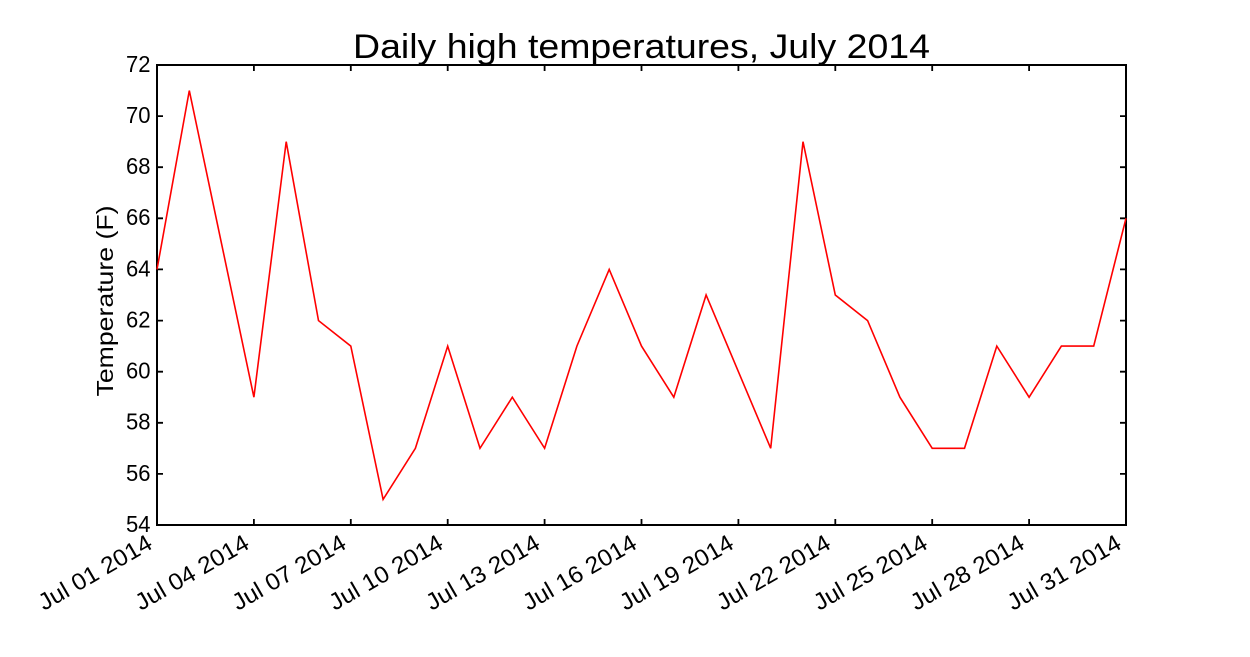  What do you see at coordinates (138, 422) in the screenshot?
I see `svg-text: 58` at bounding box center [138, 422].